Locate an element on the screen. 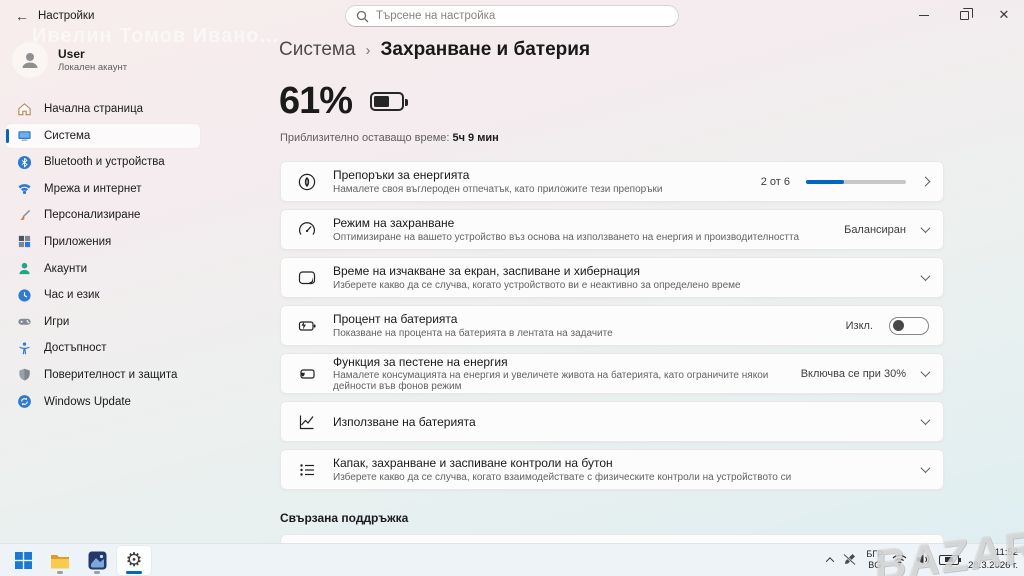  toggle-state-label: Изкл. is located at coordinates (859, 325).